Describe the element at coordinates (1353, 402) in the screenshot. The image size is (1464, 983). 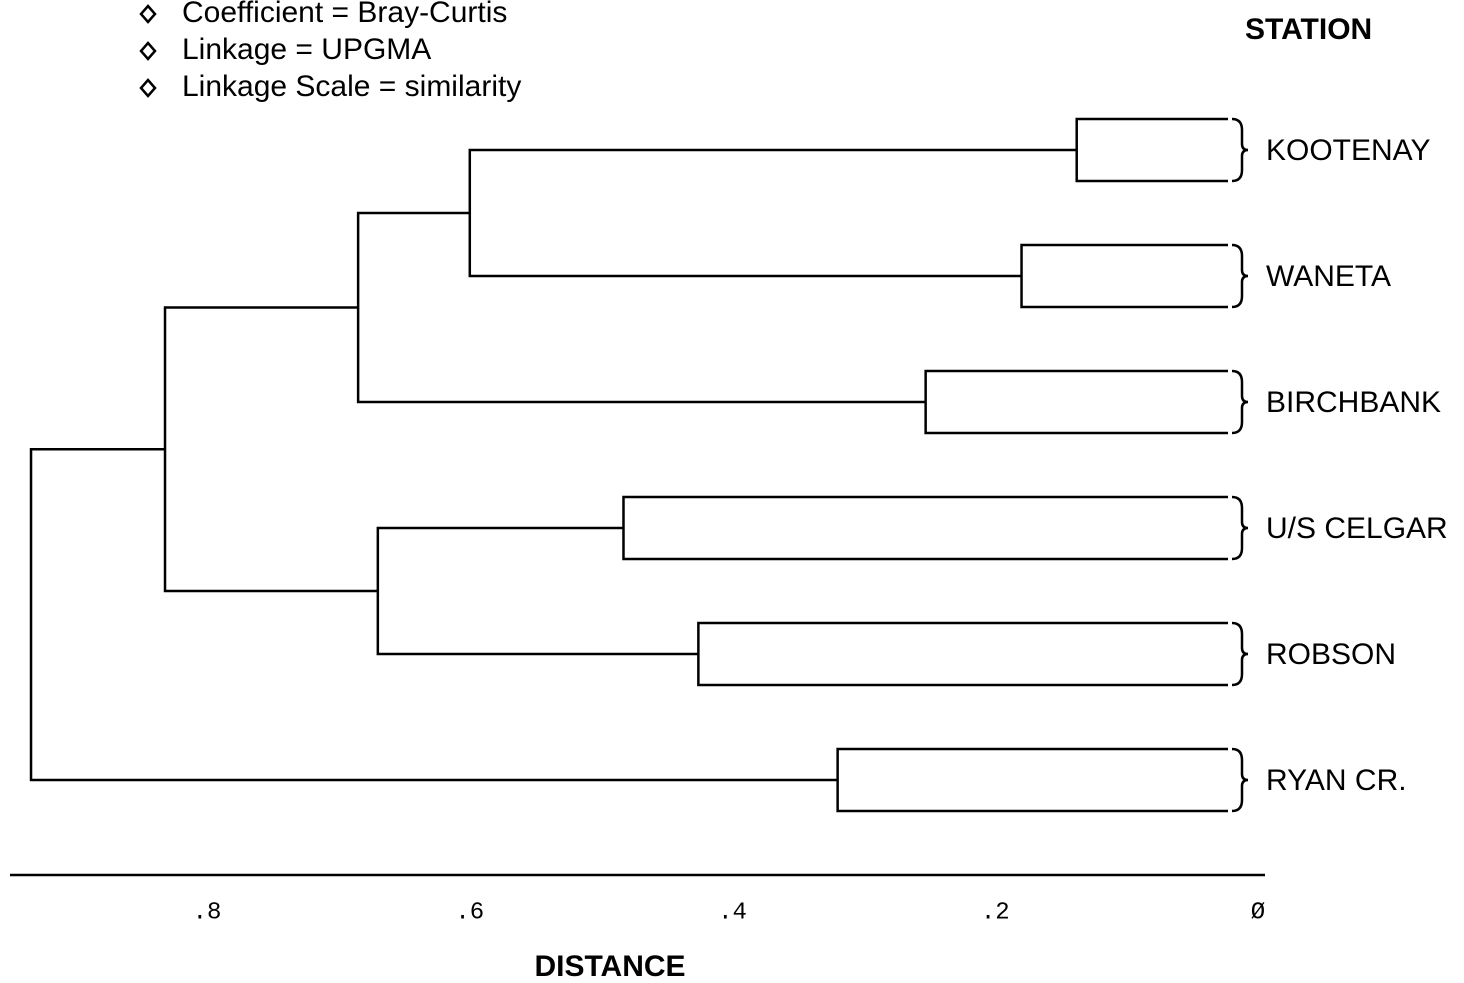
I see `leaf-label: BIRCHBANK` at that location.